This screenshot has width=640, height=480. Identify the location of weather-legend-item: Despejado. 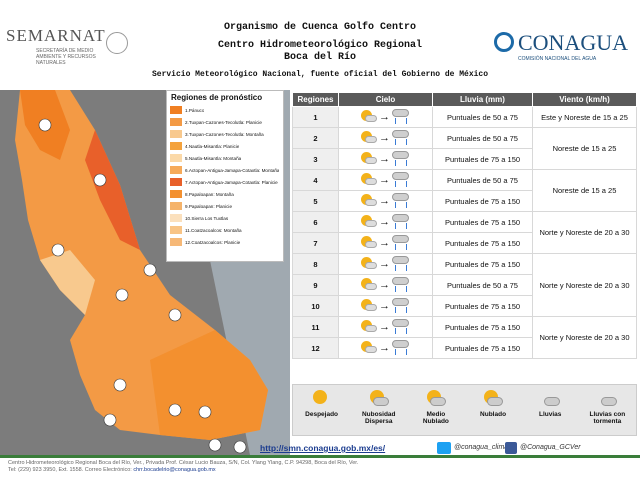
(322, 403).